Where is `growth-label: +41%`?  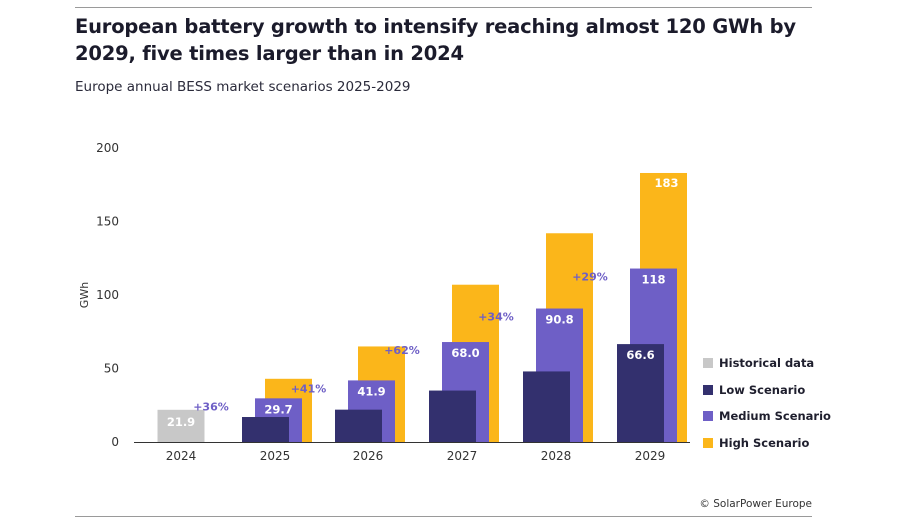 growth-label: +41% is located at coordinates (309, 388).